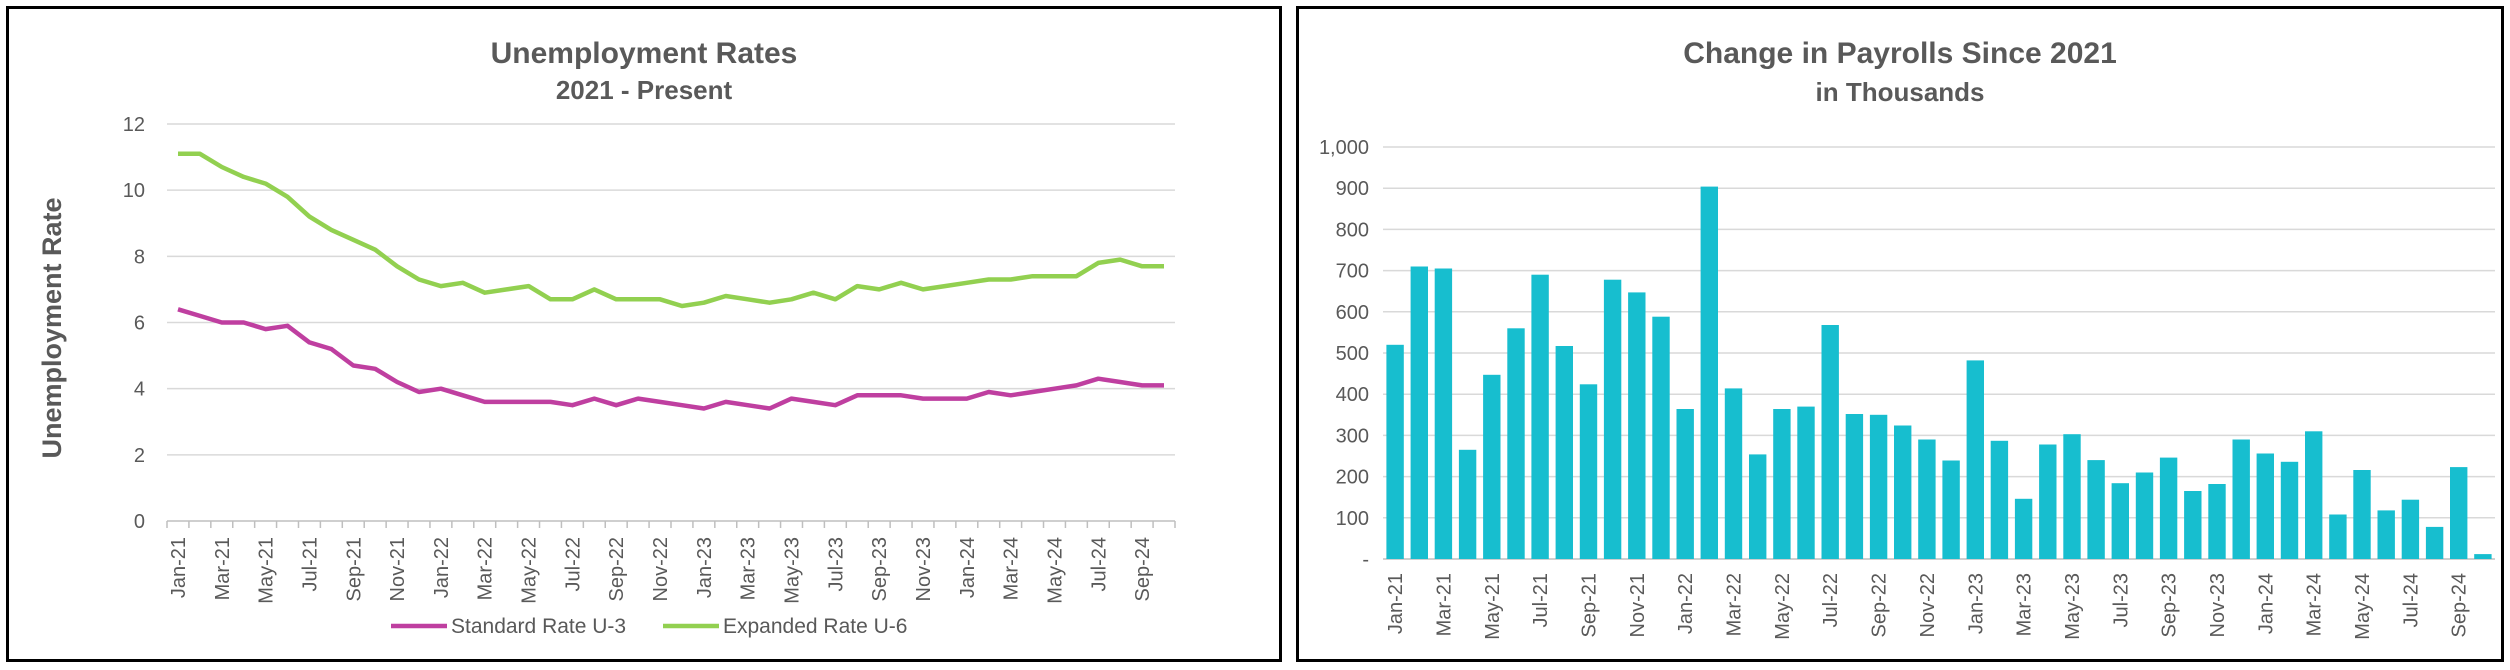  I want to click on x-tick-label: May-22, so click(1783, 606).